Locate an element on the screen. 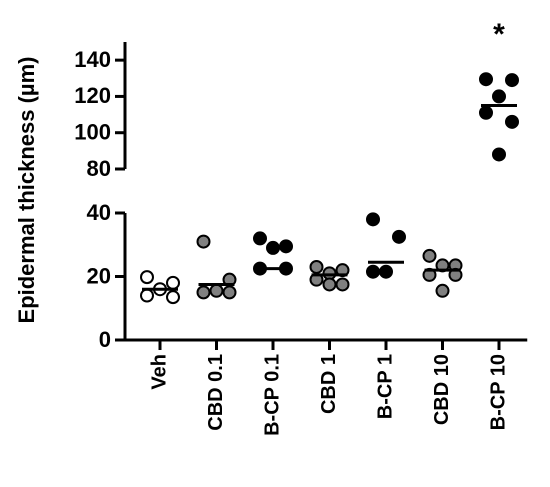 This screenshot has height=487, width=550. x-tick-label: B-CP 1 is located at coordinates (385, 386).